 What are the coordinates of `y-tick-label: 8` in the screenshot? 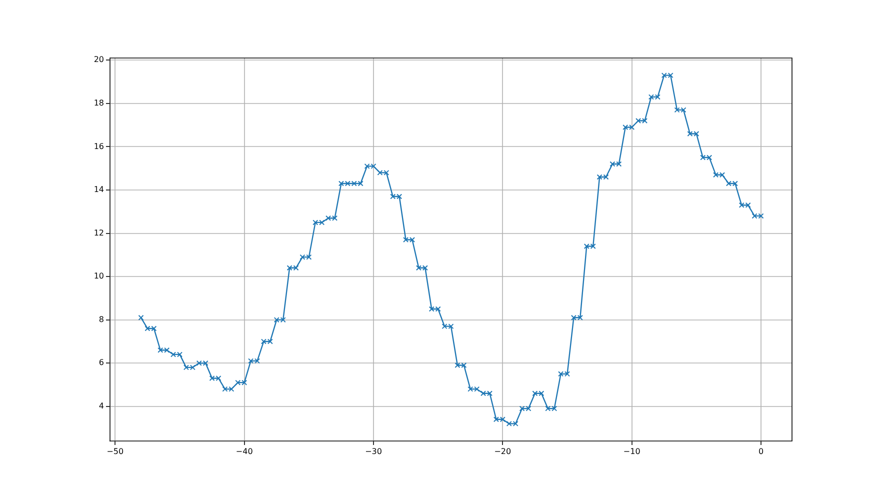 It's located at (101, 319).